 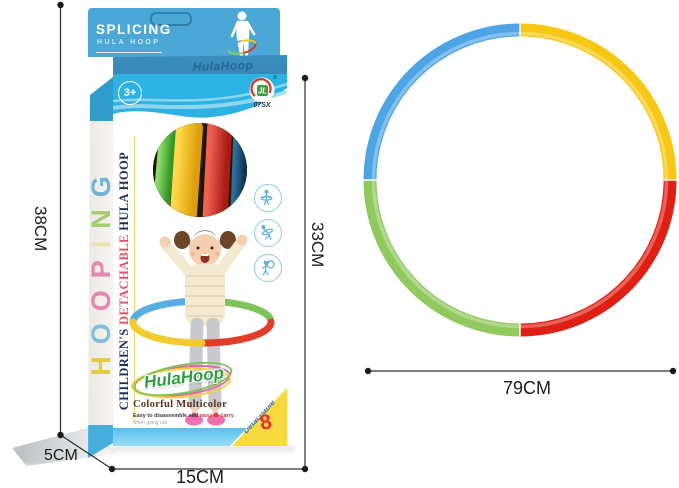 What do you see at coordinates (527, 388) in the screenshot?
I see `dim-hoop-diameter: 79CM` at bounding box center [527, 388].